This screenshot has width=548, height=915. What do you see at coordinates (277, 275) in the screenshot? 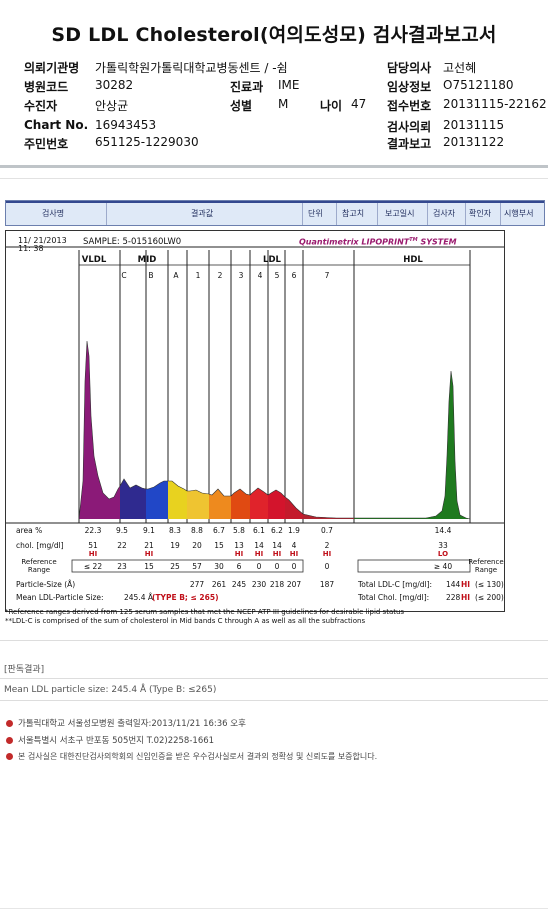
I see `band-label: 5` at bounding box center [277, 275].